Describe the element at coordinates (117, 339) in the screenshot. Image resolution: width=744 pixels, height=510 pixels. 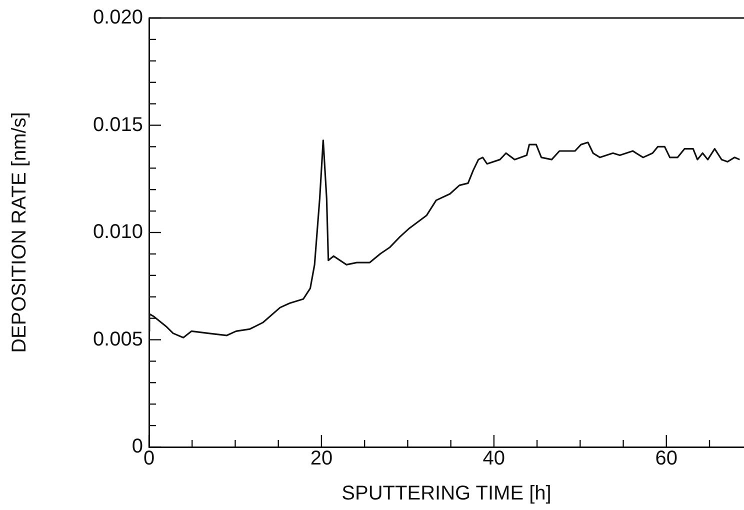
I see `y-tick-label: 0.005` at that location.